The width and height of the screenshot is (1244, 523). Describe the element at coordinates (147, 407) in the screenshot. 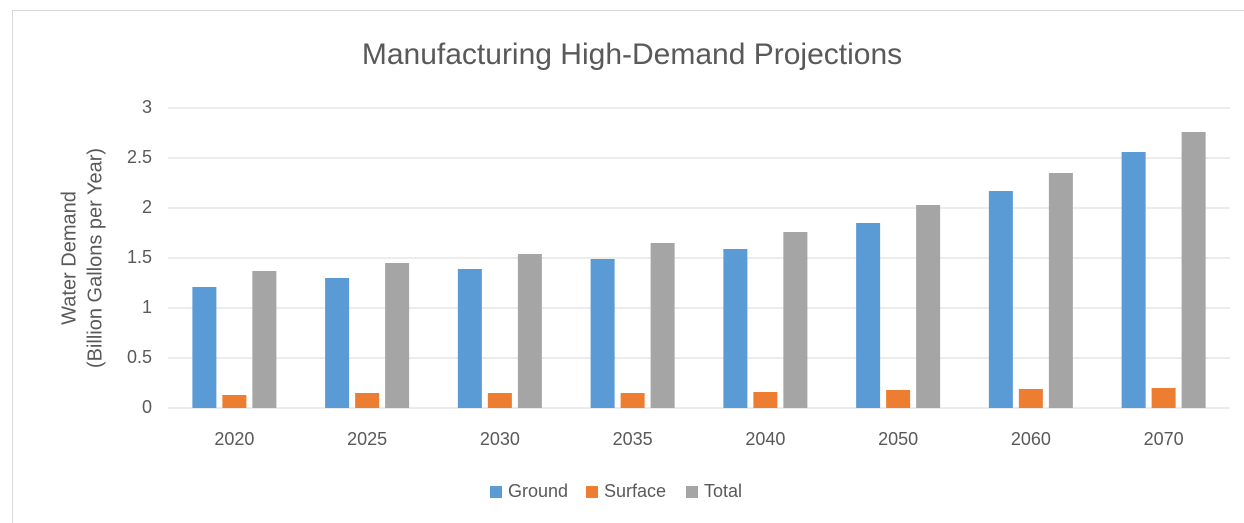

I see `y-tick-label: 0` at that location.